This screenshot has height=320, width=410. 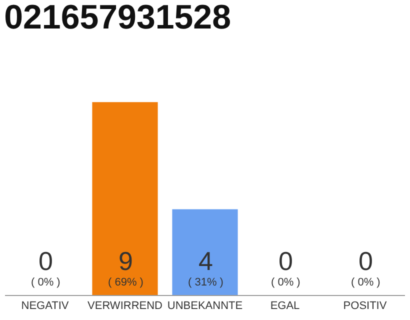 I want to click on x-tick-label: POSITIV, so click(x=365, y=306).